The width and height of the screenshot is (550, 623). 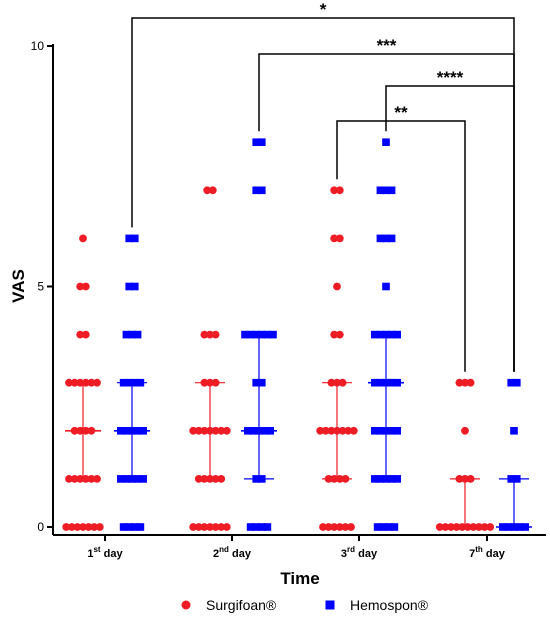 I want to click on legend-item: Surgifoan®, so click(x=229, y=605).